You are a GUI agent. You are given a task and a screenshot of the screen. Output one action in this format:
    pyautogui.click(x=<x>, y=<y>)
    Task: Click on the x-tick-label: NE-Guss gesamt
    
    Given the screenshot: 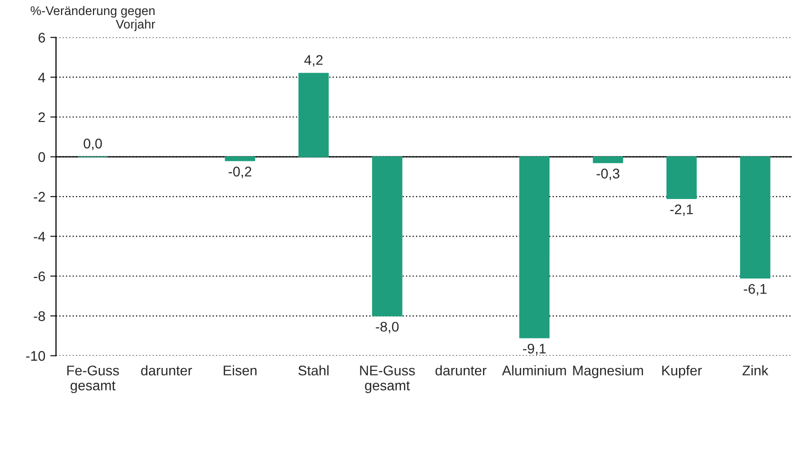 What is the action you would take?
    pyautogui.click(x=387, y=380)
    